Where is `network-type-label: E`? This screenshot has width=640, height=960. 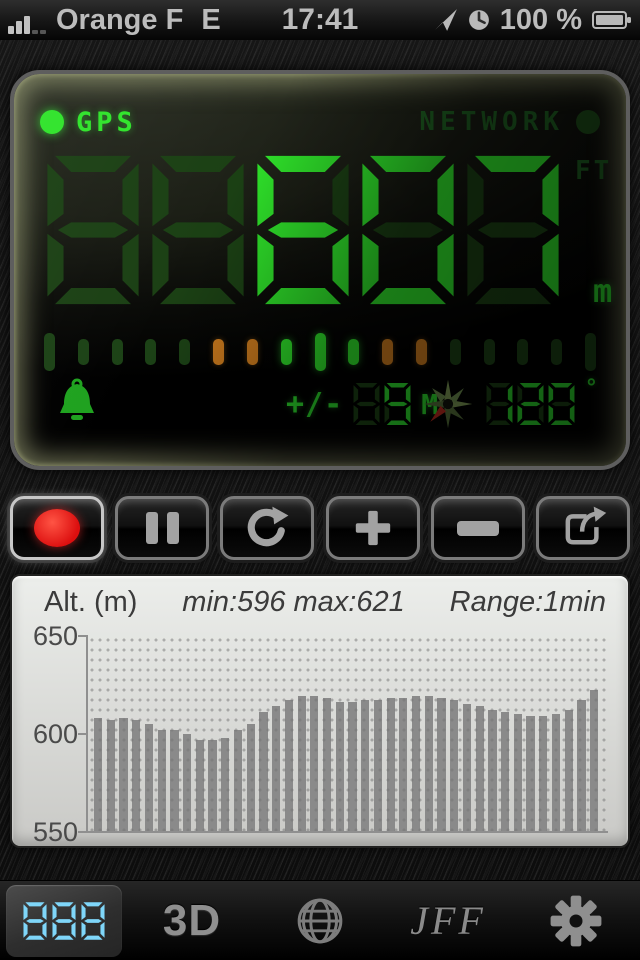
network-type-label: E is located at coordinates (211, 19).